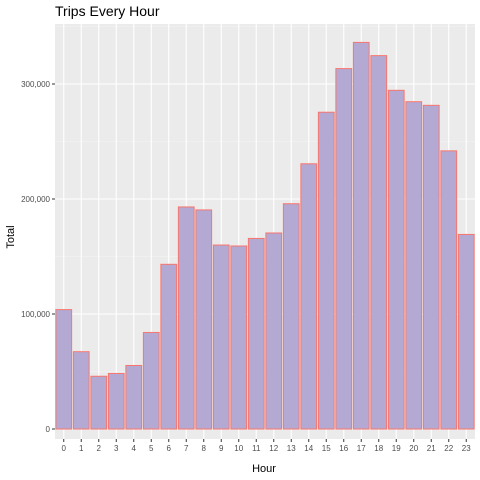 The height and width of the screenshot is (480, 480). I want to click on x-axis: 0 1 2 3 4 5 6 7 8 9 10 11 12 13 14 15 16 17 18 19 20 21 22 23, so click(266, 446).